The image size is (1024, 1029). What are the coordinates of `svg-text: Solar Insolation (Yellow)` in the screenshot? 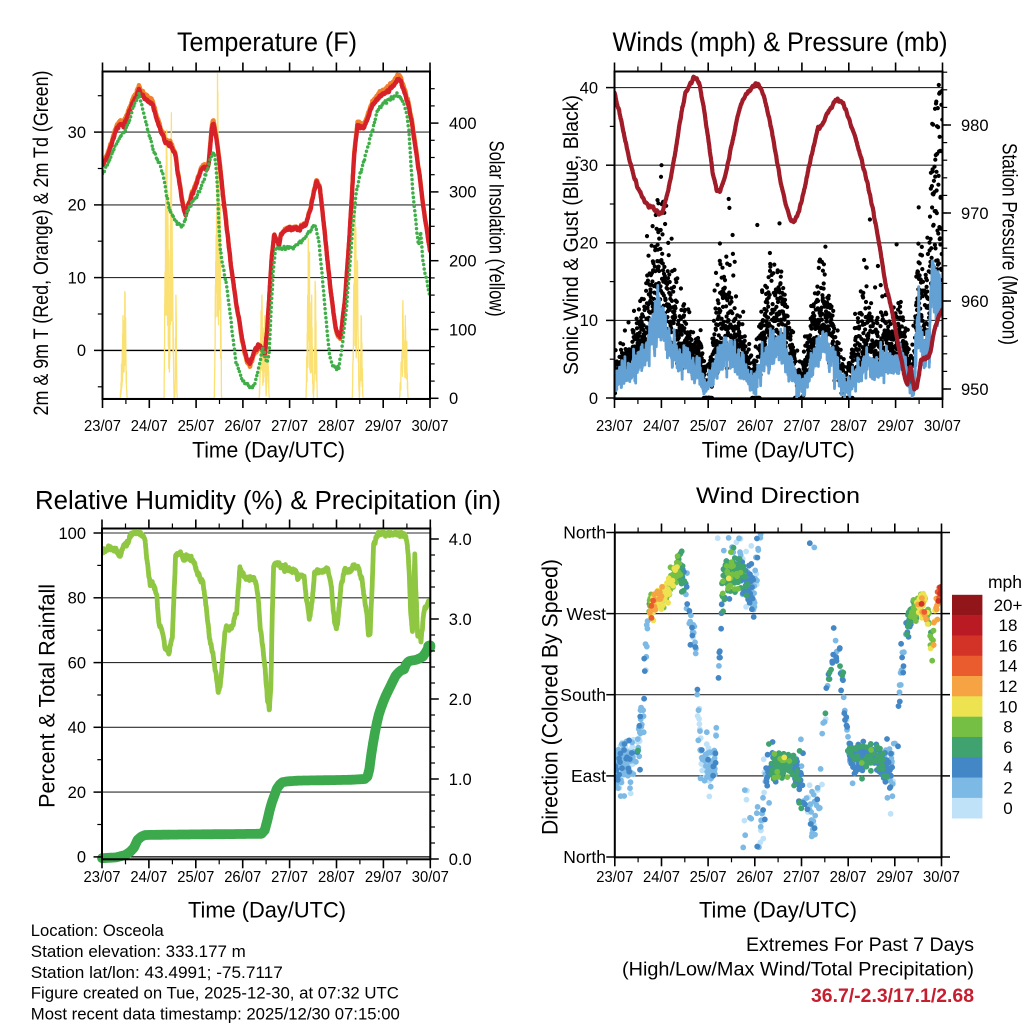 It's located at (497, 229).